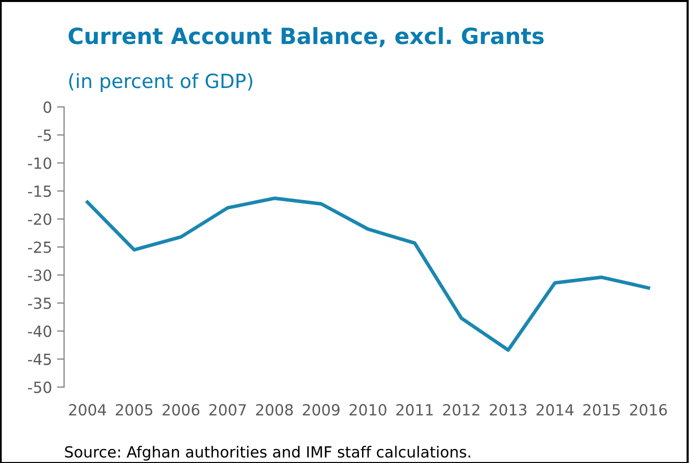 Image resolution: width=689 pixels, height=463 pixels. What do you see at coordinates (39, 192) in the screenshot?
I see `y-tick-label: -15` at bounding box center [39, 192].